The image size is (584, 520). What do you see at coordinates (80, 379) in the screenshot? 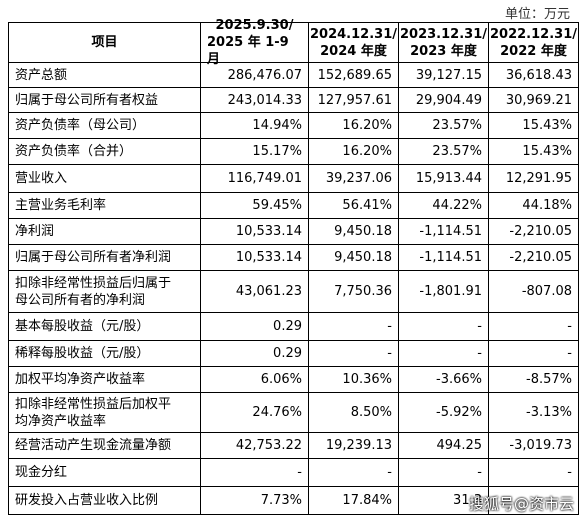
I see `row-label-text: 加权平均净资产收益率` at bounding box center [80, 379].